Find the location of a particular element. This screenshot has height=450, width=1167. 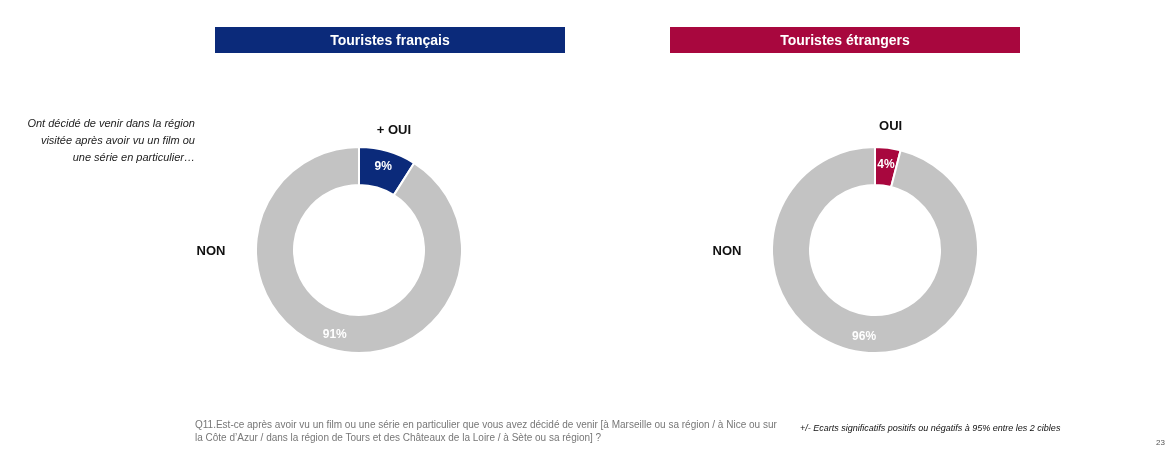

text: 23 is located at coordinates (1160, 442).